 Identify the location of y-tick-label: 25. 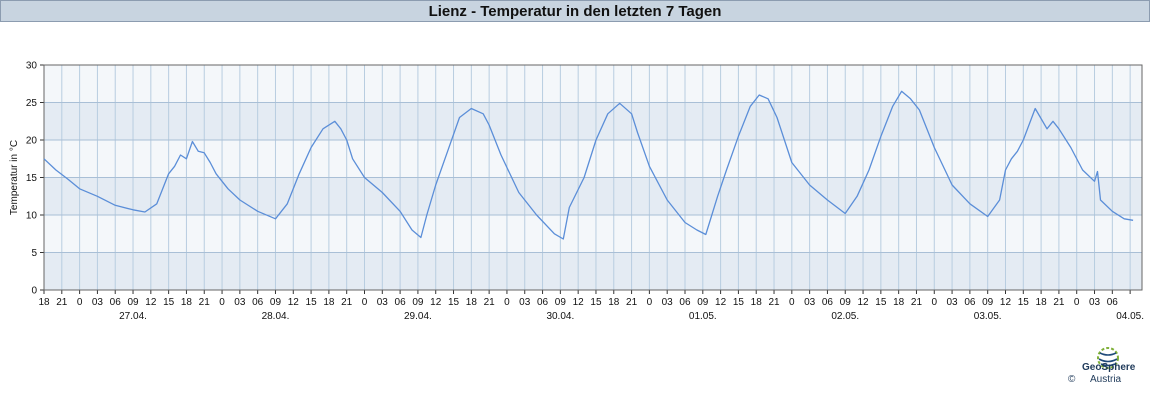
(32, 103).